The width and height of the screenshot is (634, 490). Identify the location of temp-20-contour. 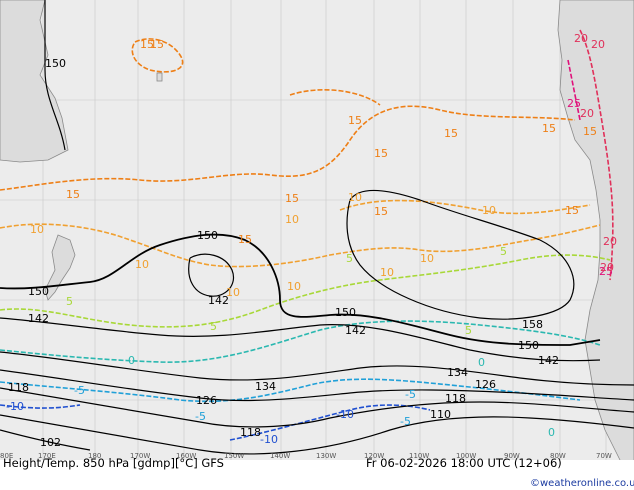
(596, 155).